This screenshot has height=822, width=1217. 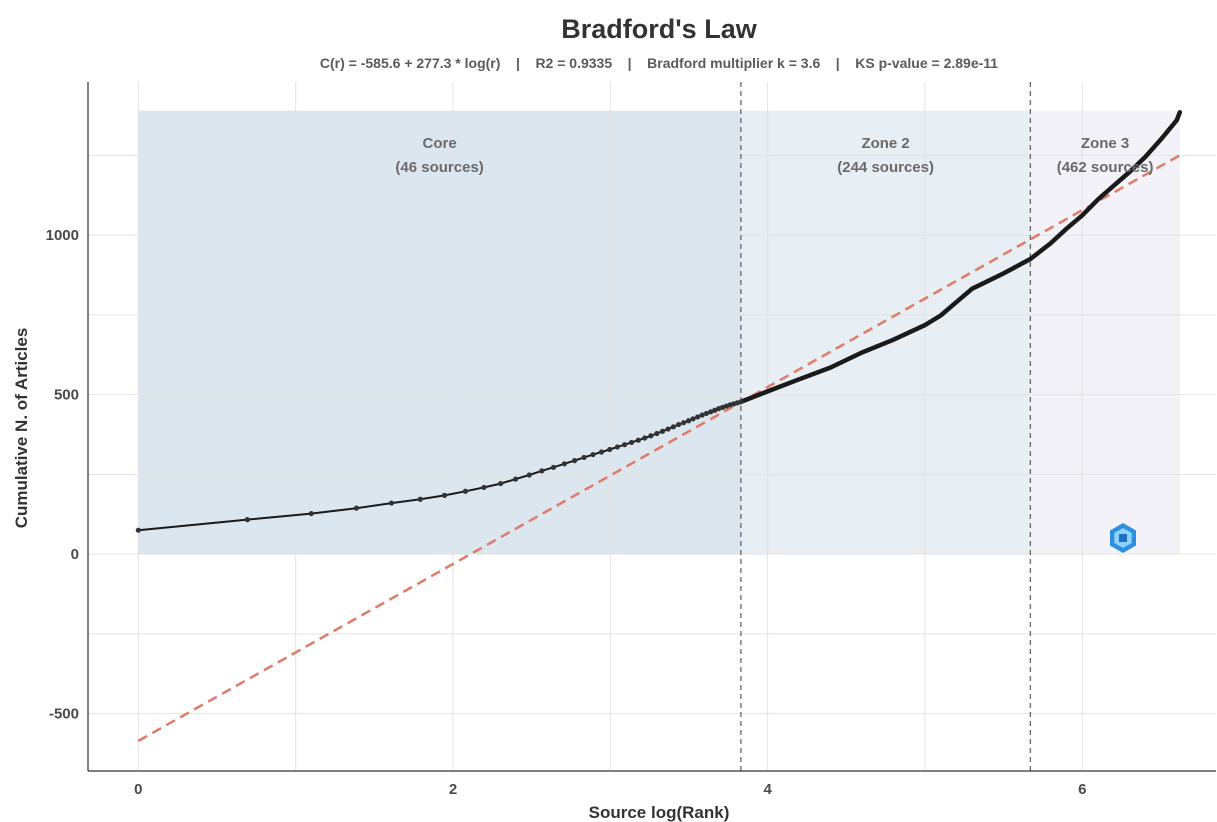 I want to click on x-tick-label: 4, so click(x=767, y=789).